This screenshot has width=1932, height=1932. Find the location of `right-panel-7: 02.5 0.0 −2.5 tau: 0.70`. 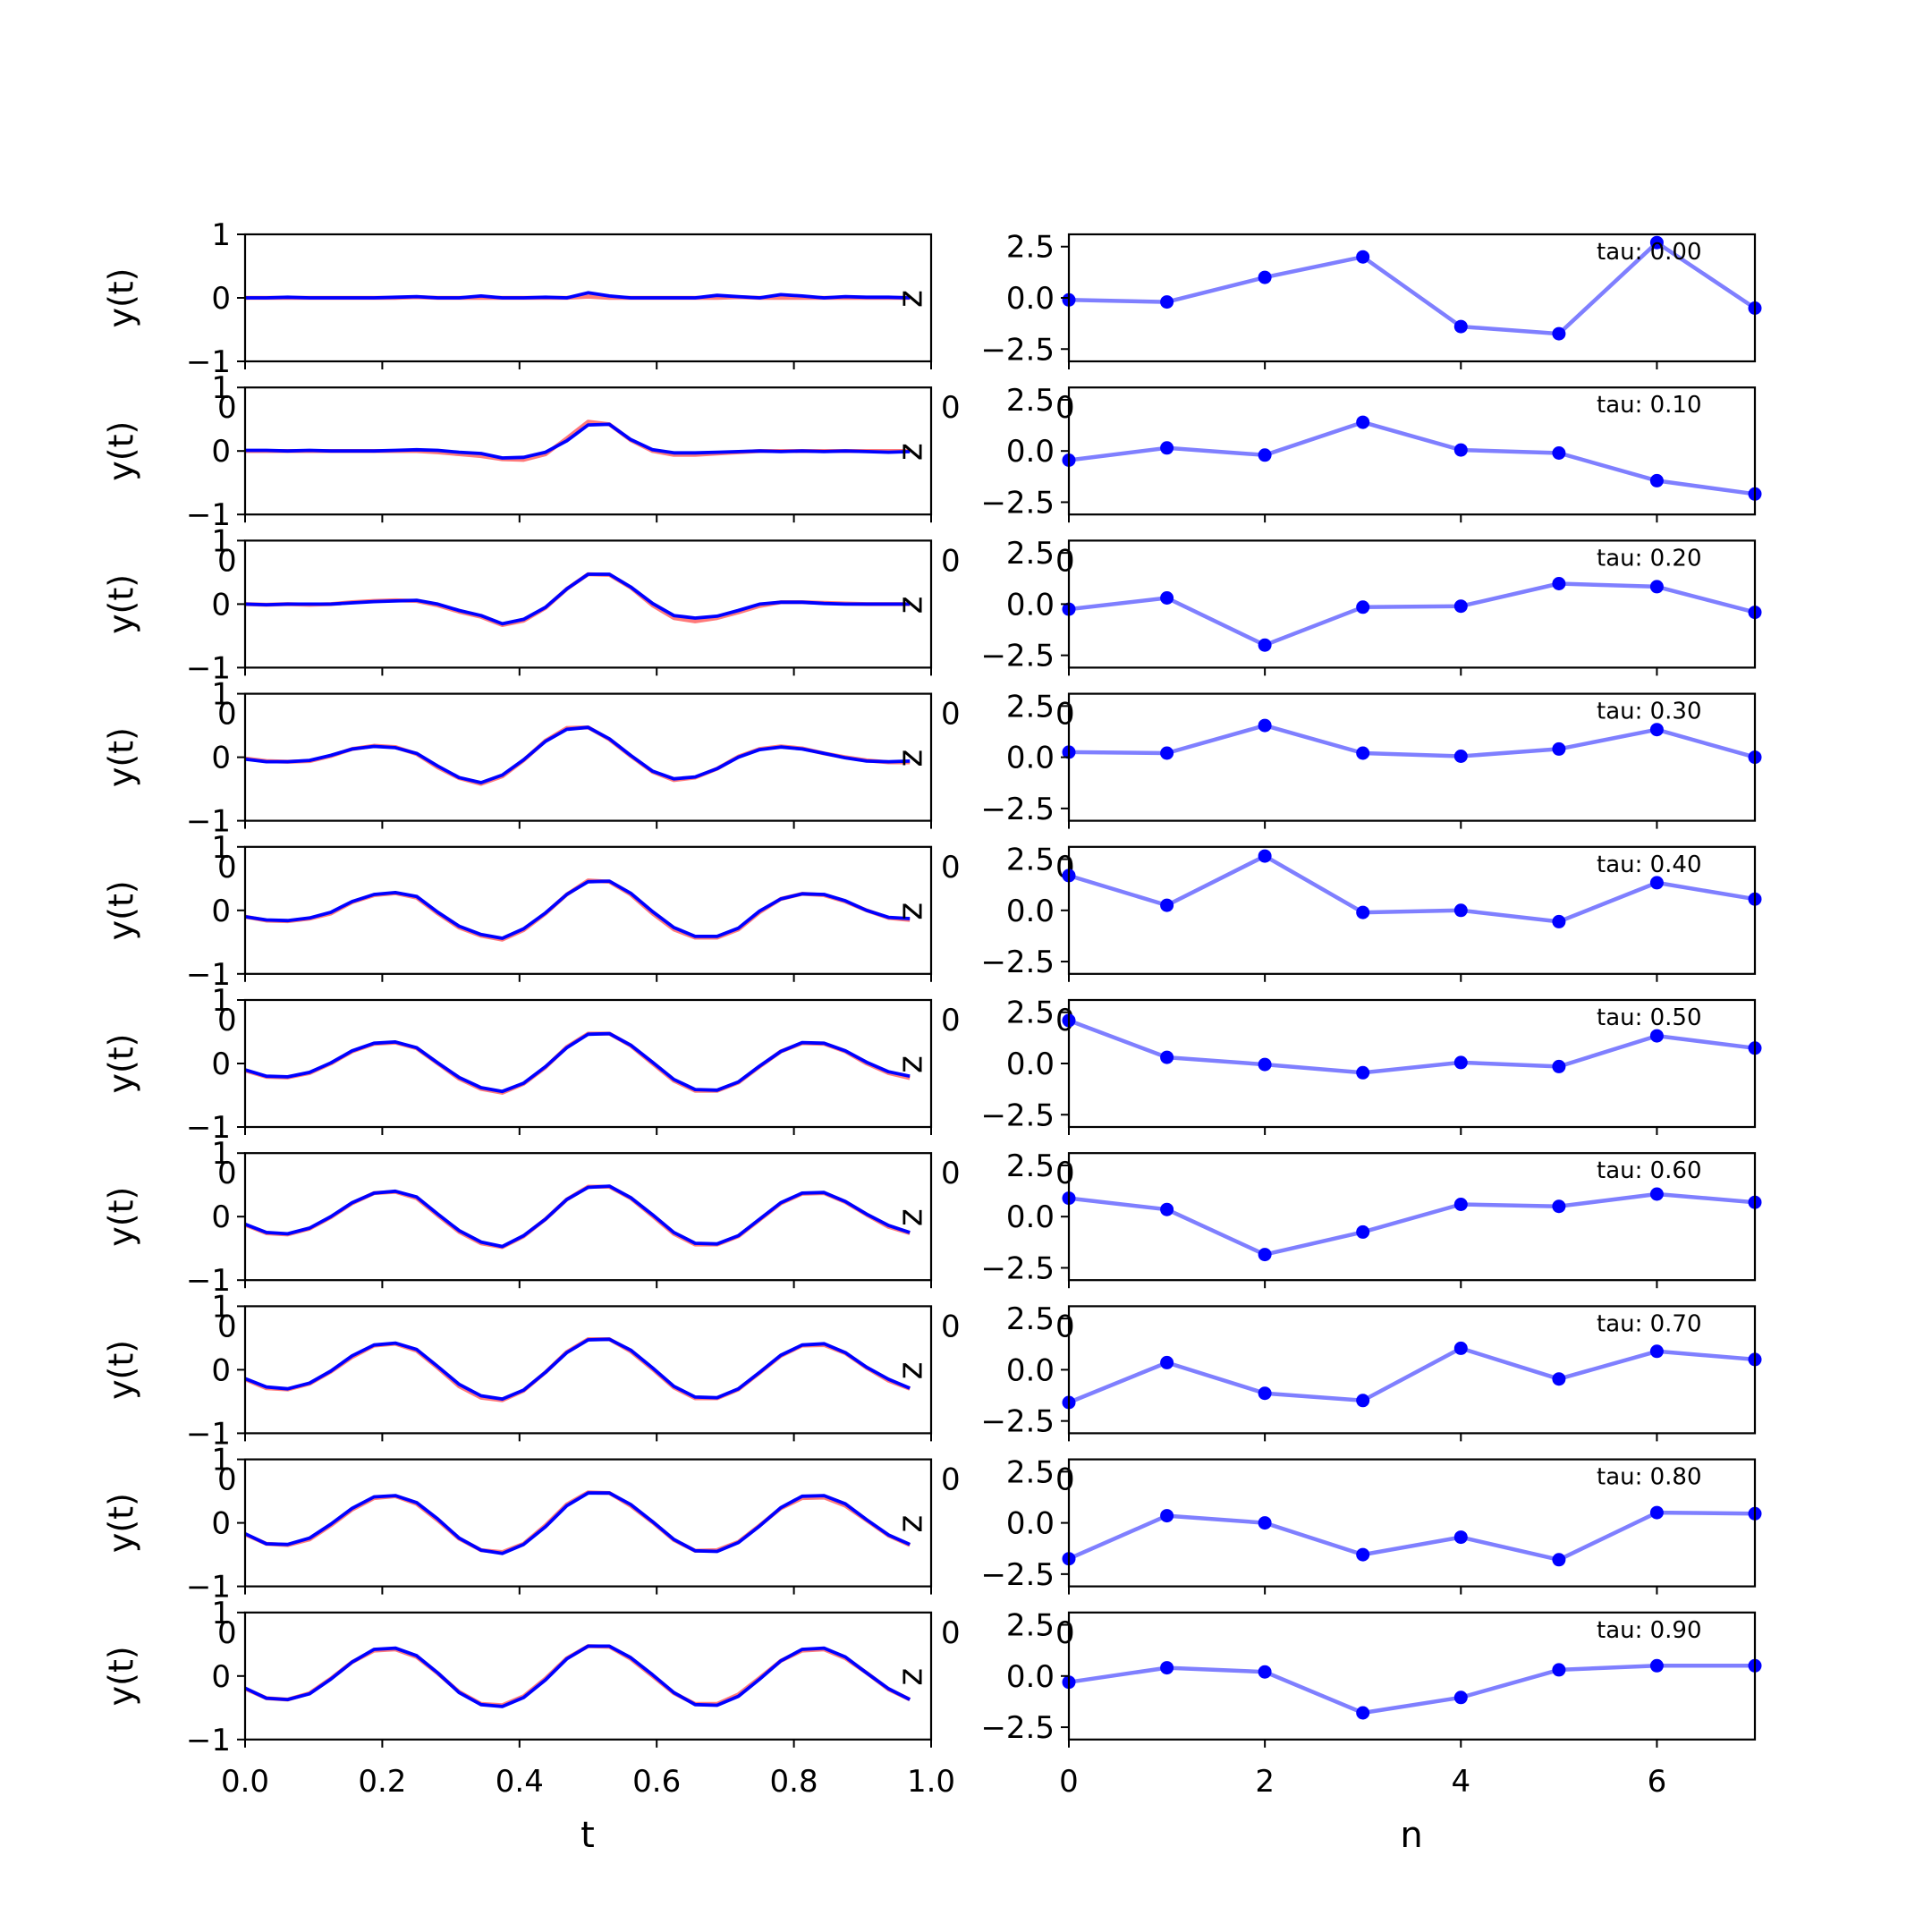

right-panel-7: 02.5 0.0 −2.5 tau: 0.70 is located at coordinates (1371, 1371).